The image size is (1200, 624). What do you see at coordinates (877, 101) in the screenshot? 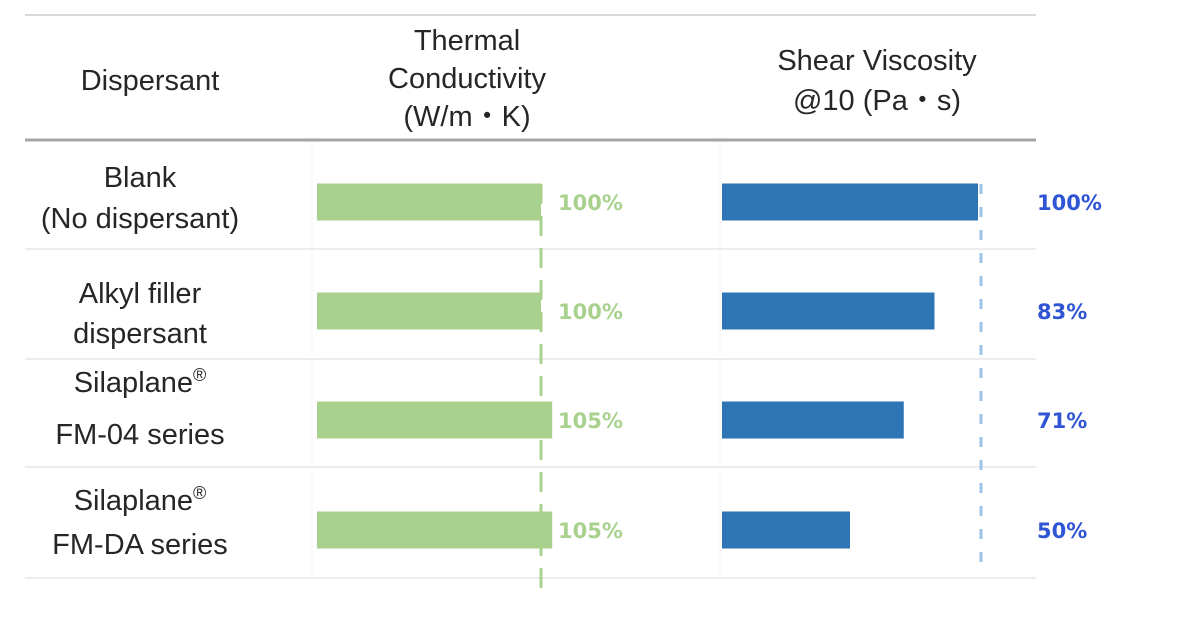
I see `header-shear-line-2: @10 (Pa・s)` at bounding box center [877, 101].